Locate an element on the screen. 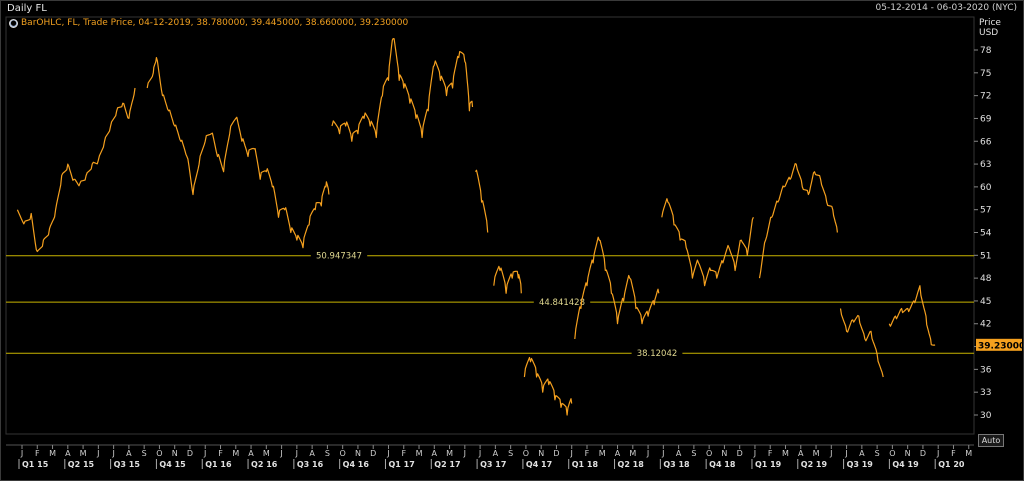  level-label: 38.12042 is located at coordinates (657, 354).